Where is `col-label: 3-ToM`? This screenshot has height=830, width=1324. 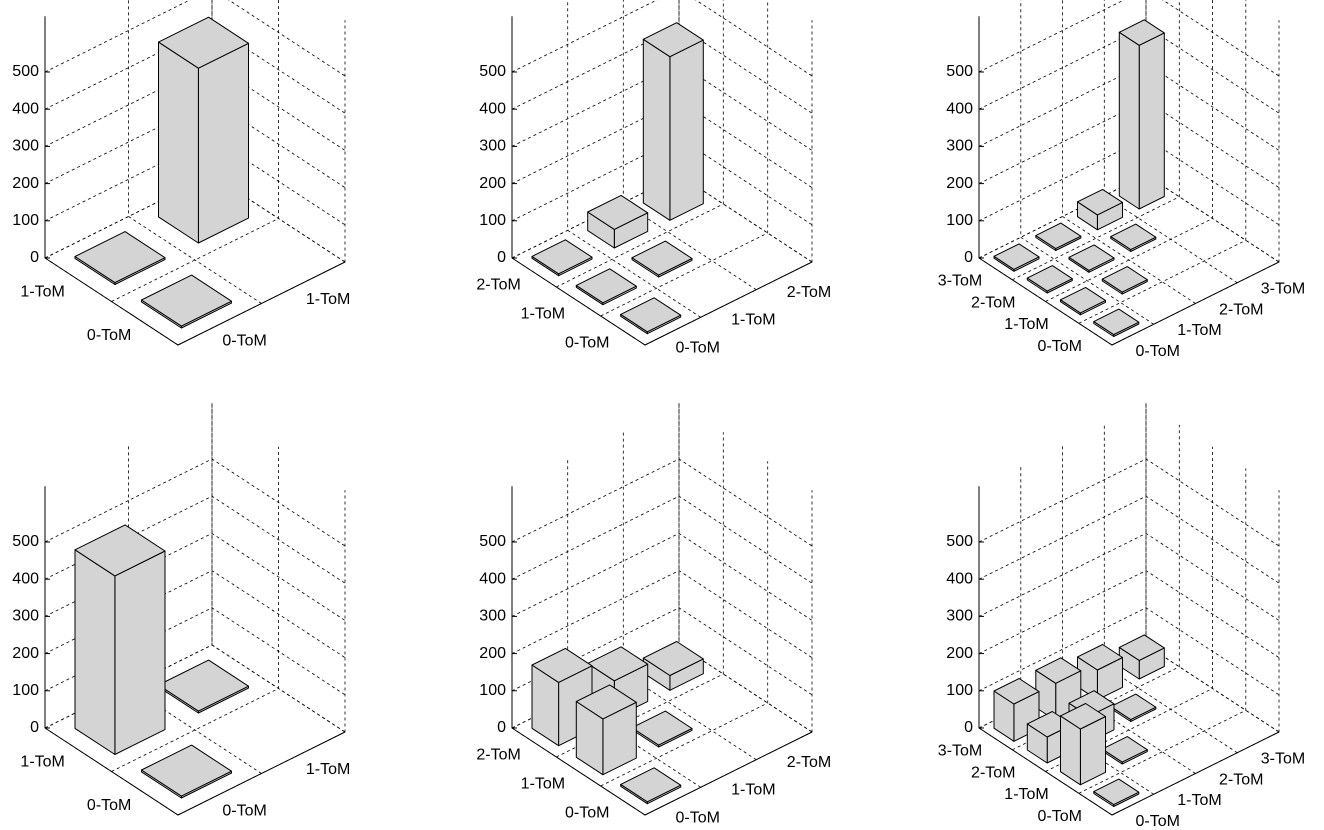
col-label: 3-ToM is located at coordinates (1283, 289).